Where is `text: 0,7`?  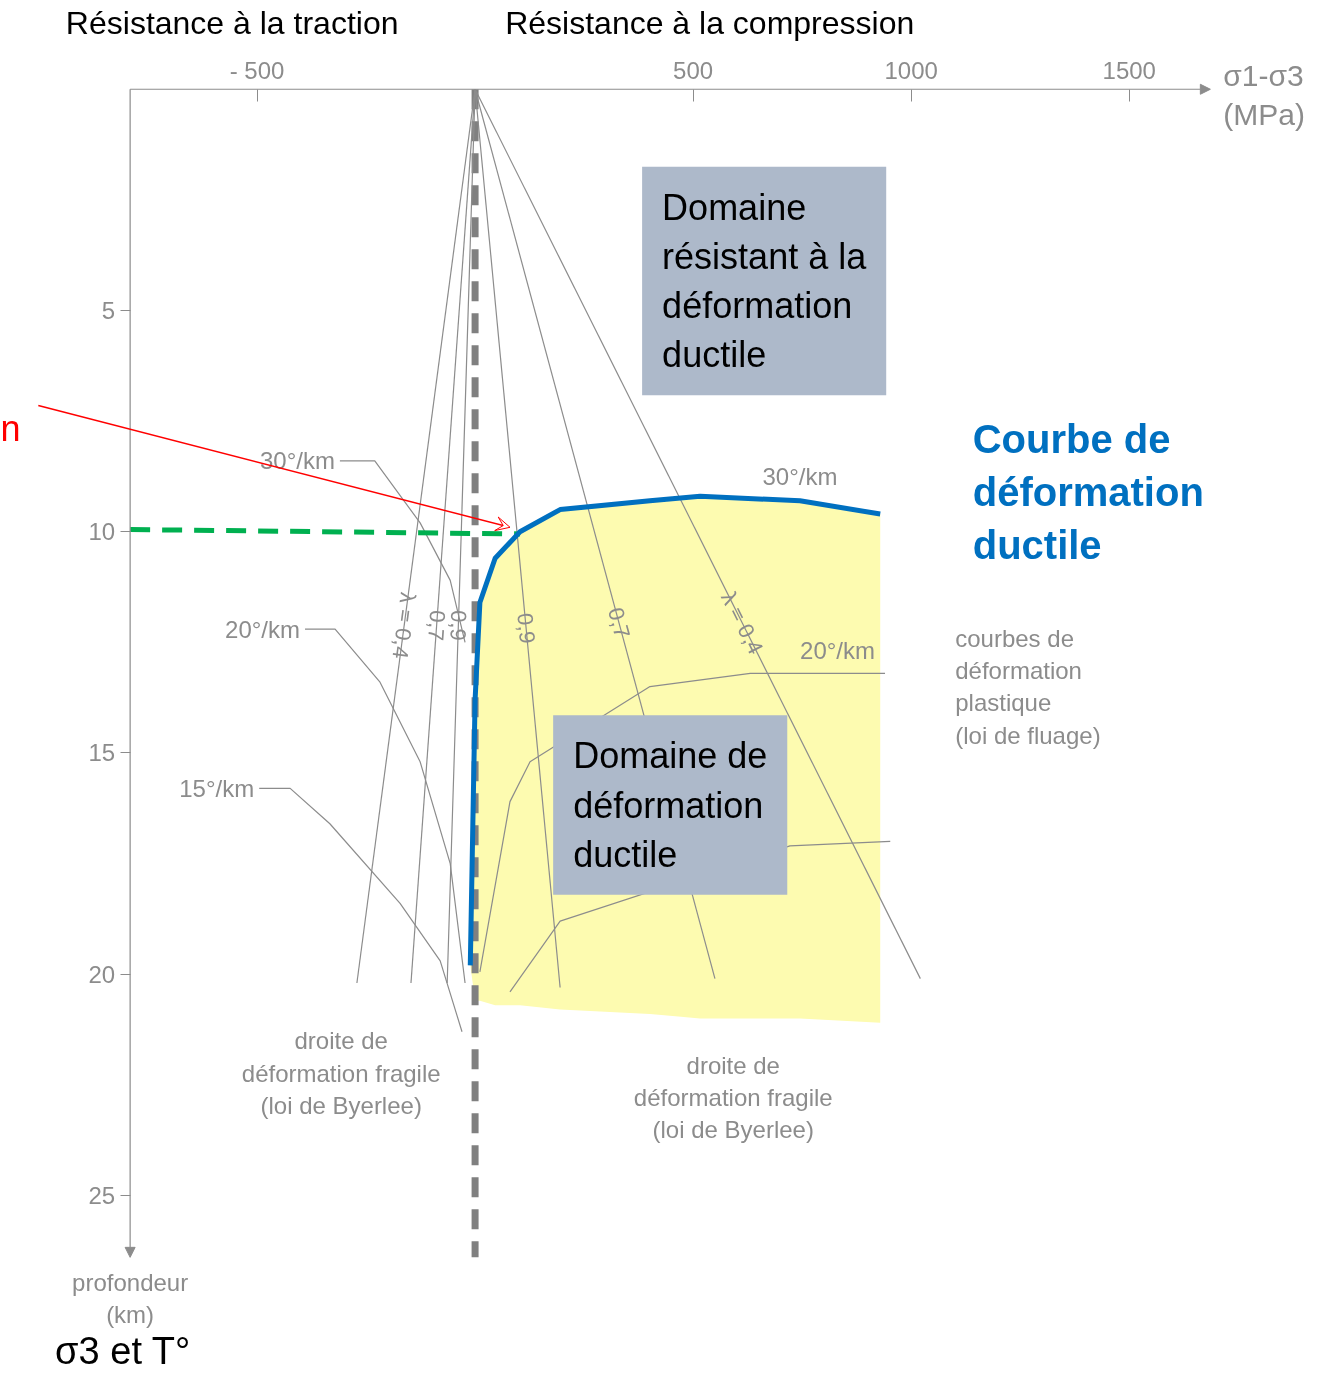 text: 0,7 is located at coordinates (619, 622).